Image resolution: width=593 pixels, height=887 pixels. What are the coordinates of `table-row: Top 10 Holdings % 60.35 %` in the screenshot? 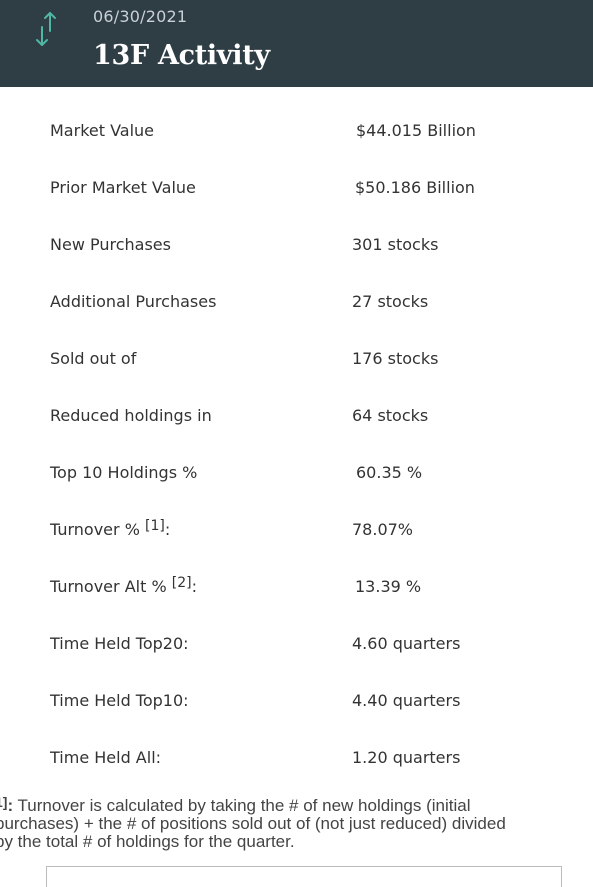 It's located at (296, 473).